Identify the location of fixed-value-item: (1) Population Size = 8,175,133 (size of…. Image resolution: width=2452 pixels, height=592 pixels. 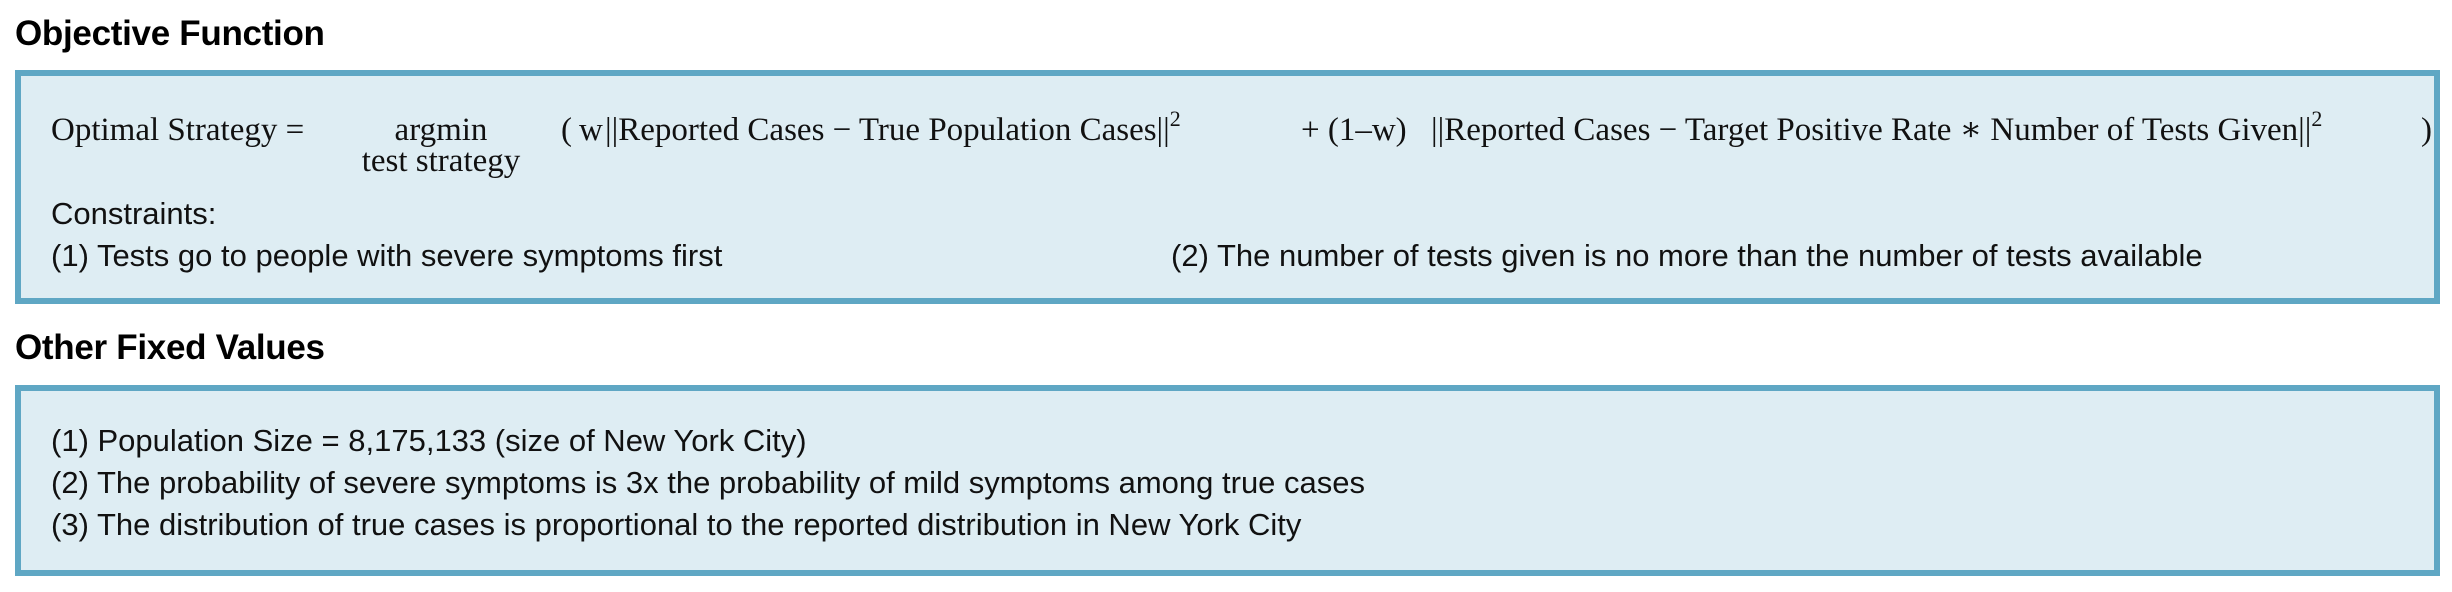
(429, 440).